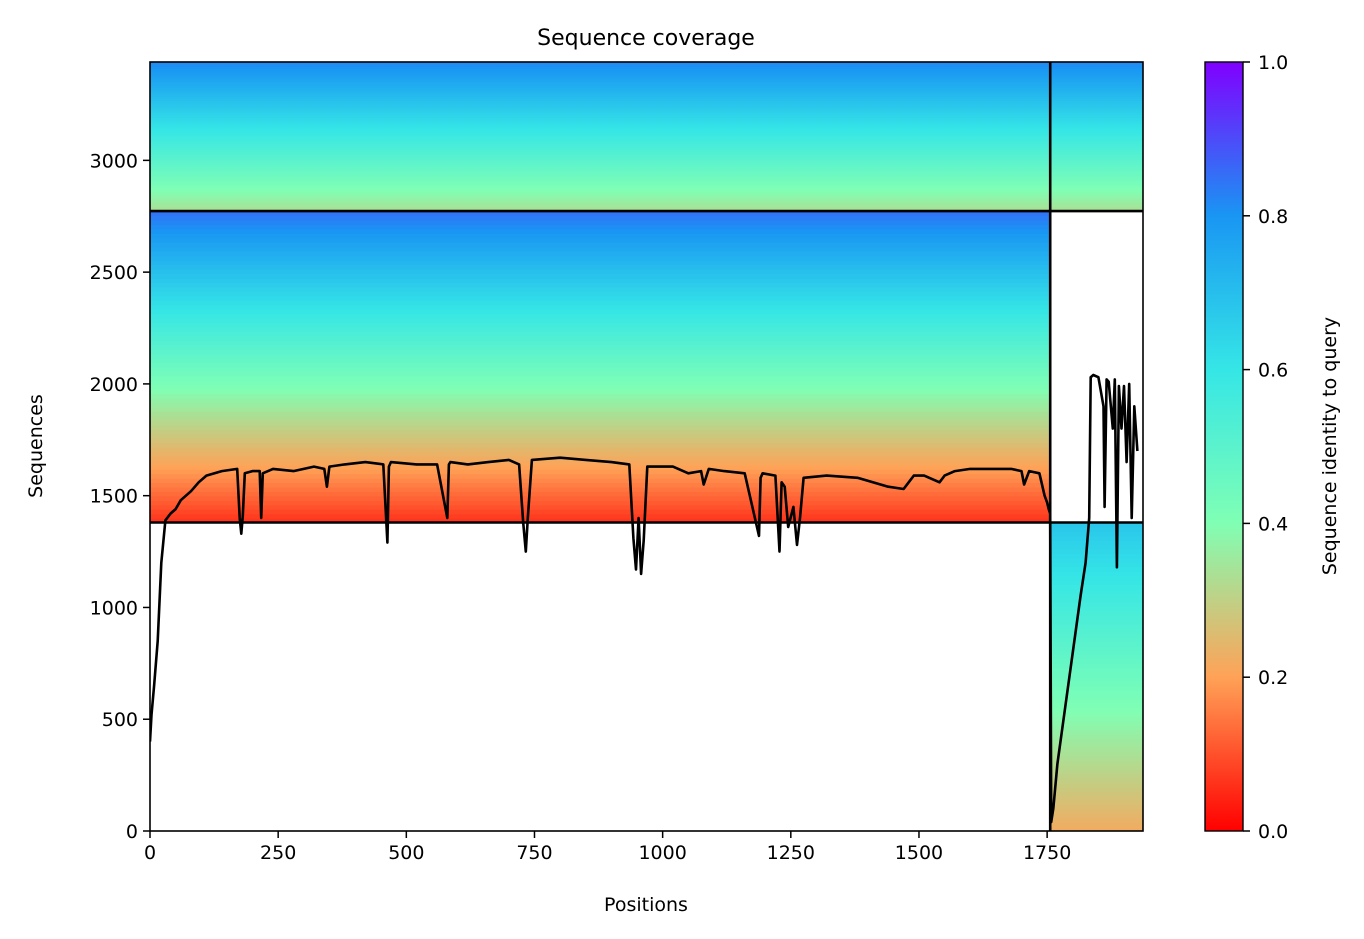 This screenshot has height=939, width=1364. What do you see at coordinates (114, 161) in the screenshot?
I see `y-tick-label: 3000` at bounding box center [114, 161].